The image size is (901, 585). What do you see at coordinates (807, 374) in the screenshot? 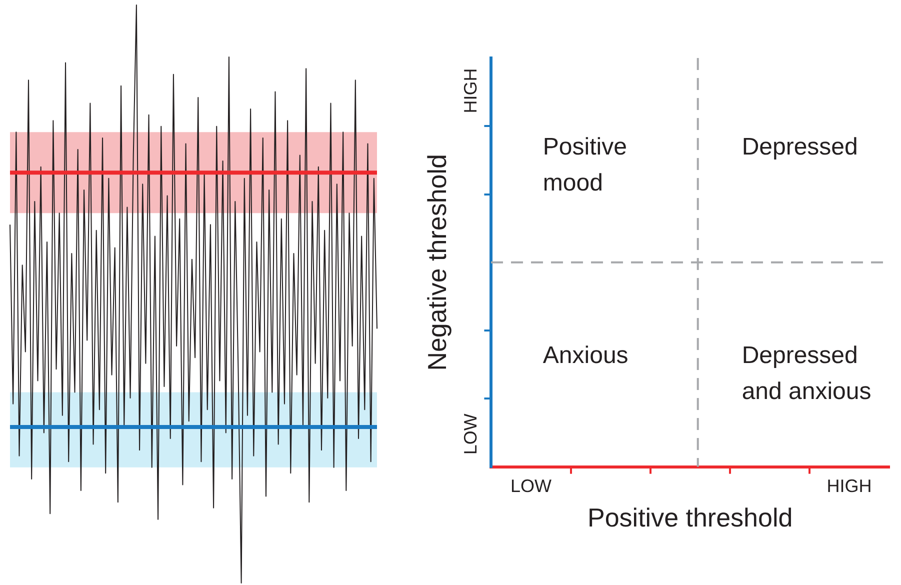
I see `text: Depressed and anxious` at bounding box center [807, 374].